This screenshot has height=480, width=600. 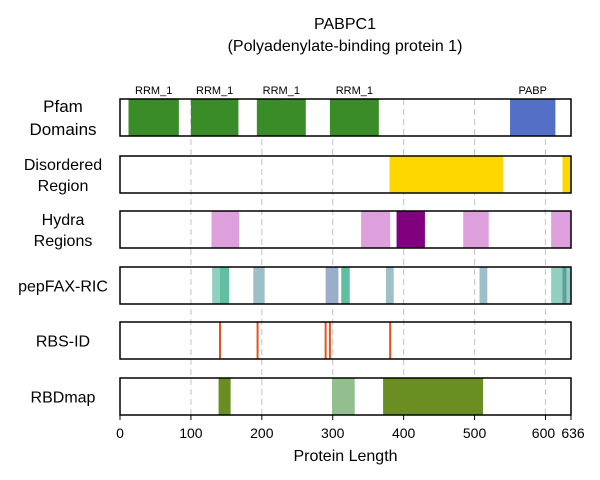 I want to click on track-6: RBDmap, so click(x=301, y=396).